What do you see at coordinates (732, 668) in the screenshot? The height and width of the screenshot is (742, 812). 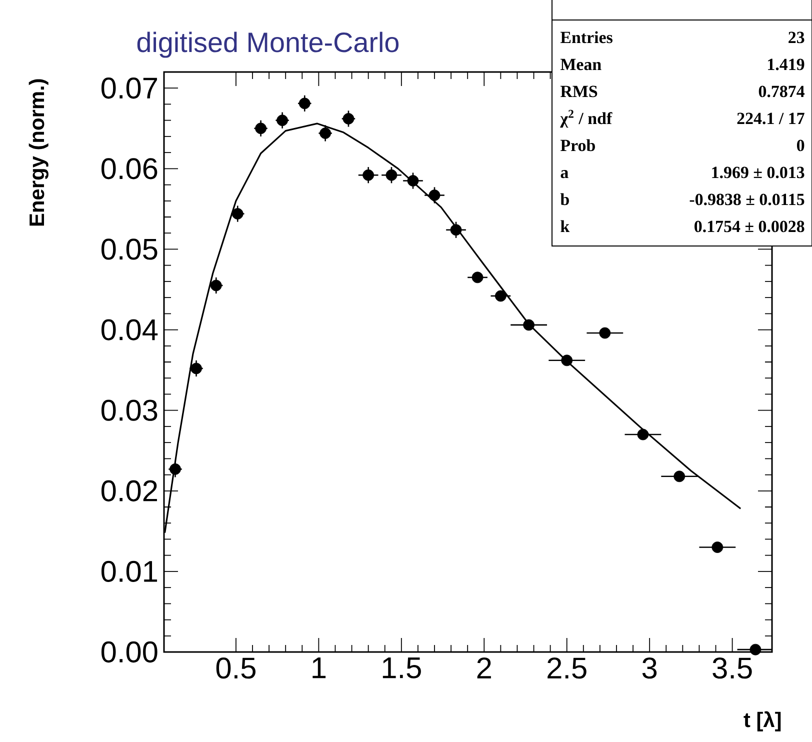 I see `x-tick-label: 3.5` at bounding box center [732, 668].